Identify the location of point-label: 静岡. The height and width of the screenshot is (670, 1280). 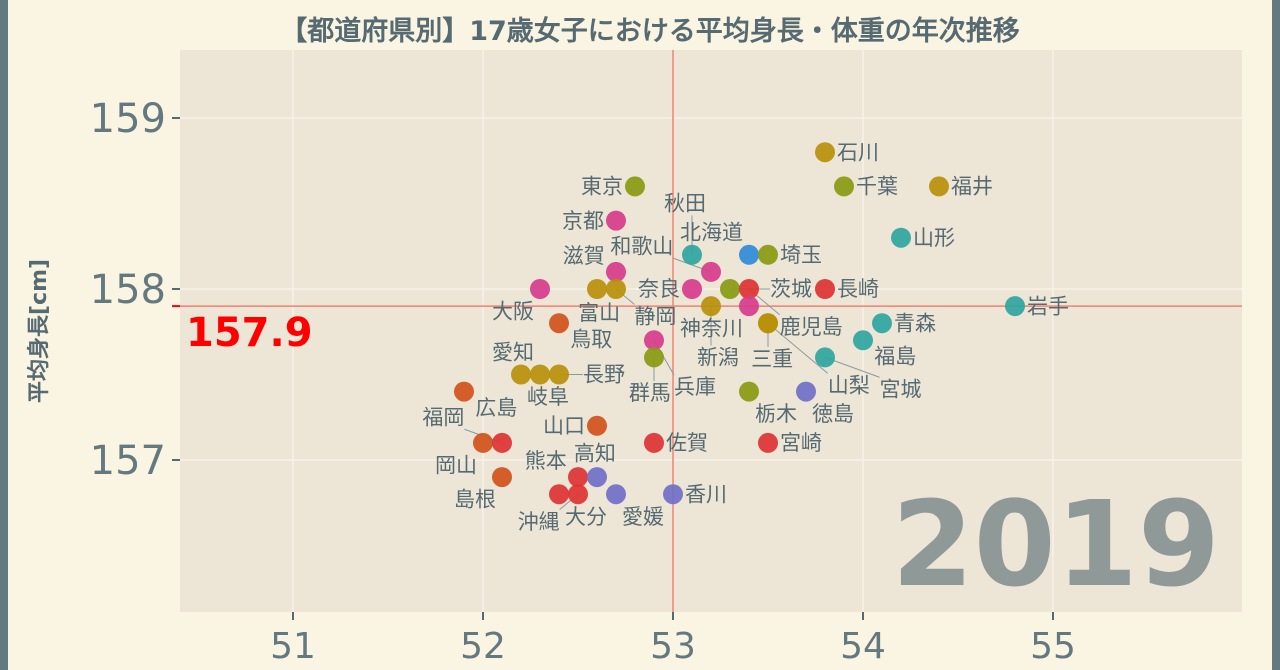
(655, 317).